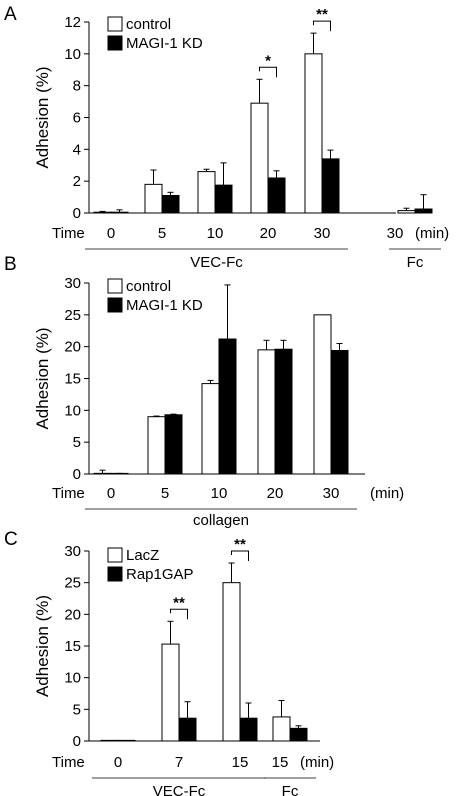 Image resolution: width=476 pixels, height=796 pixels. What do you see at coordinates (77, 181) in the screenshot?
I see `y-tick-label: 2` at bounding box center [77, 181].